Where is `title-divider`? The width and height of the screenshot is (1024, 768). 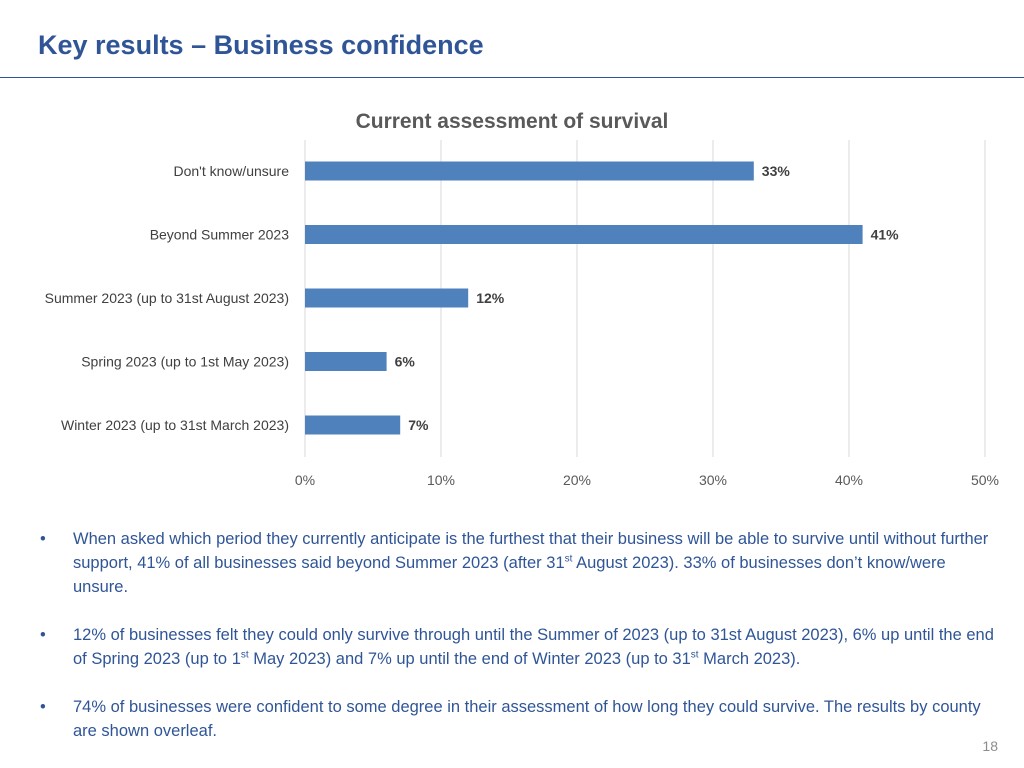 title-divider is located at coordinates (512, 77).